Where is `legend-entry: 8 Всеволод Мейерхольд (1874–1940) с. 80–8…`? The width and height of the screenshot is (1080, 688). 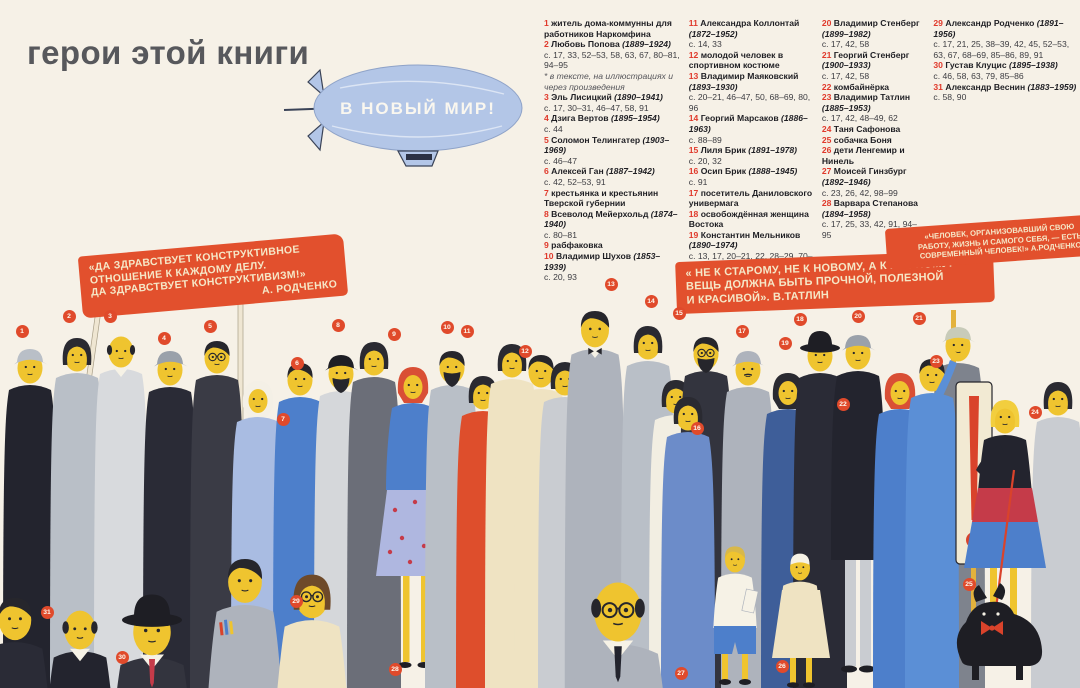
legend-entry: 8 Всеволод Мейерхольд (1874–1940) с. 80–8… is located at coordinates (611, 224).